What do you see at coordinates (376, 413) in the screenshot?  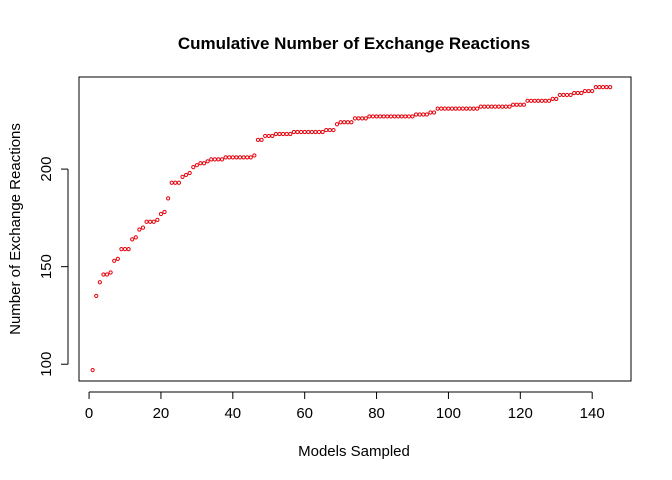 I see `x-tick-label: 80` at bounding box center [376, 413].